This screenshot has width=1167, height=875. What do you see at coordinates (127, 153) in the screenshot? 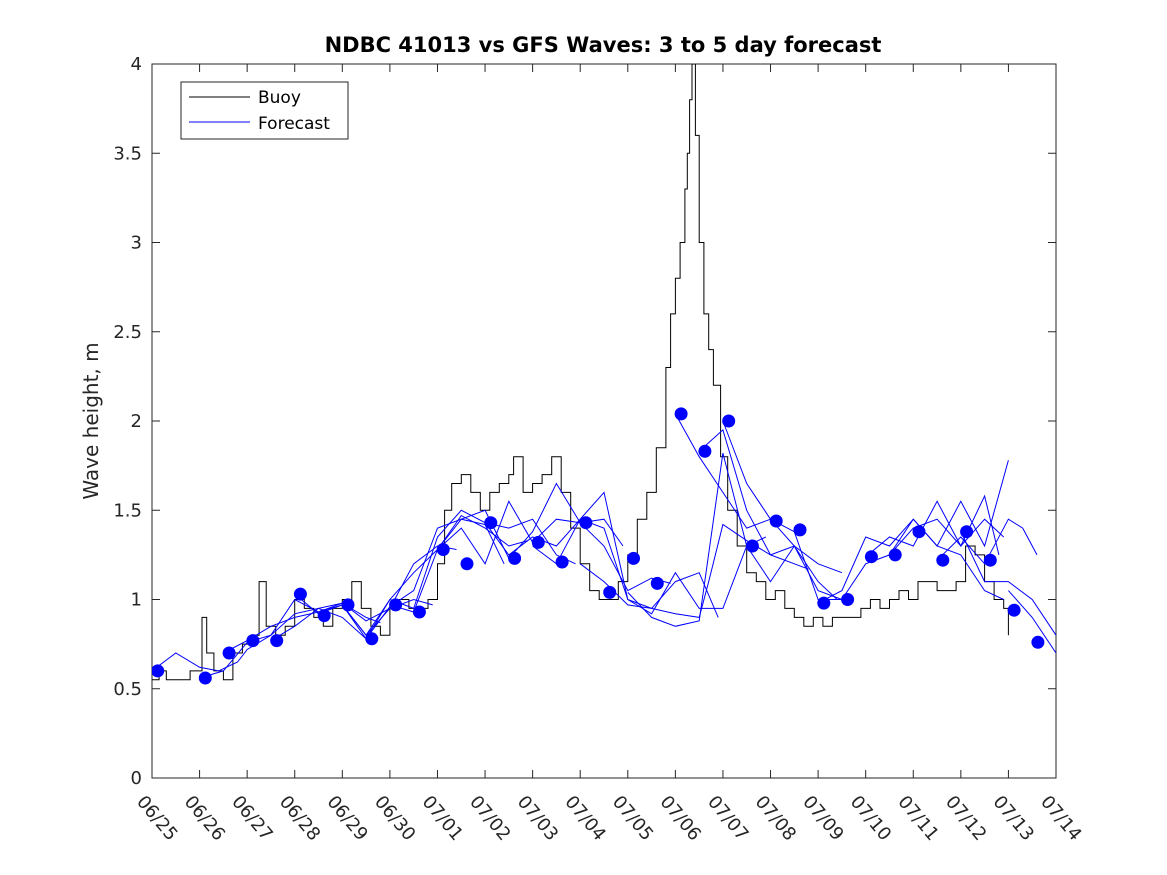
I see `y-tick-label-7: 3.5` at bounding box center [127, 153].